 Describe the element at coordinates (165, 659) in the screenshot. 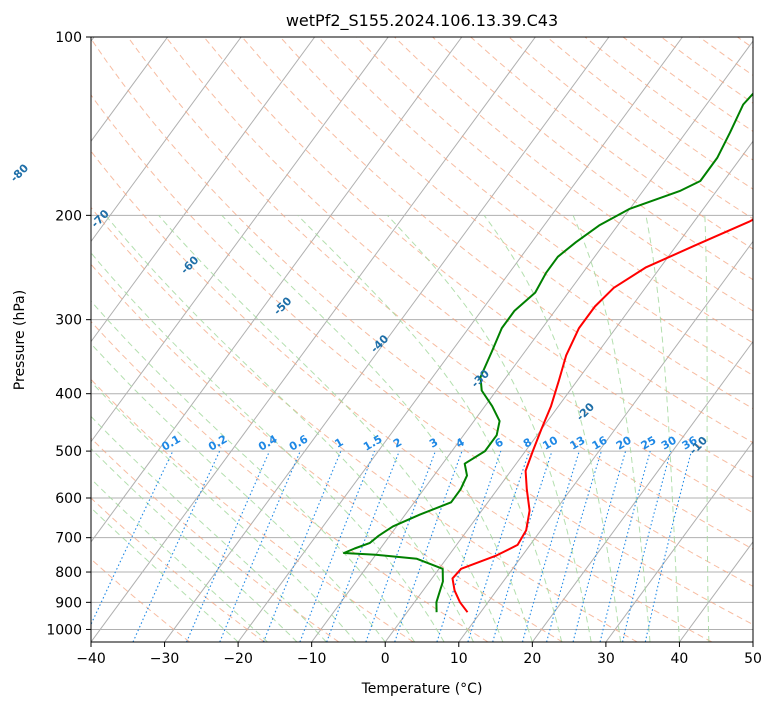

I see `x-tick-label: −30` at that location.